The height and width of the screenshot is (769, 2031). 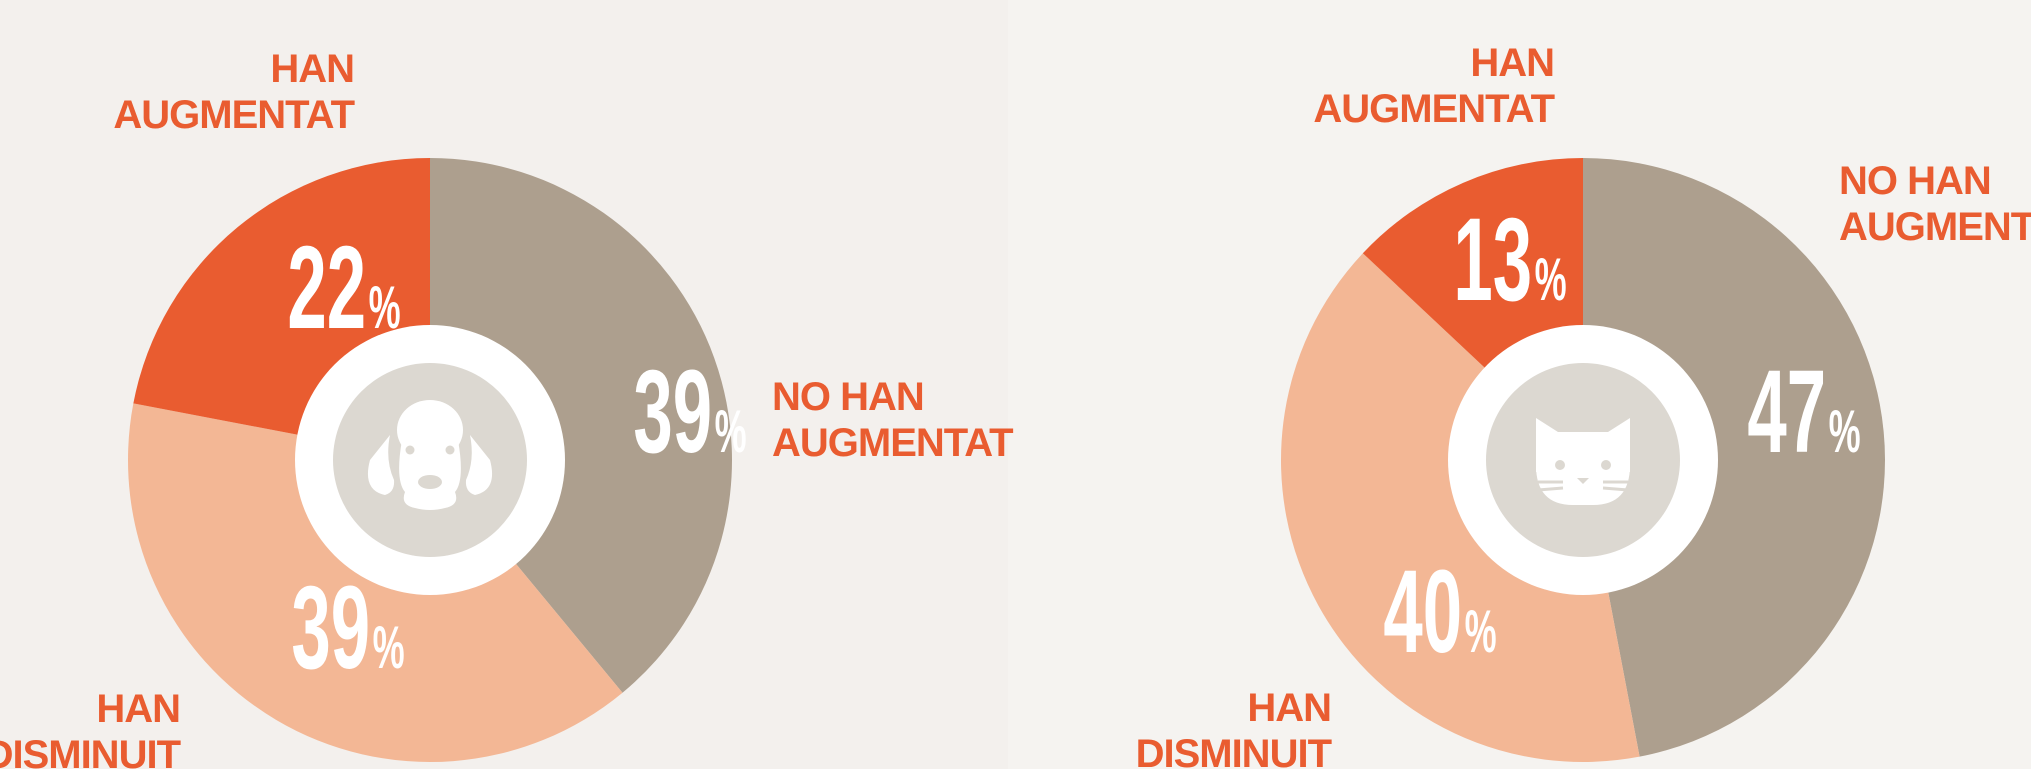 I want to click on value-number: 13, so click(x=1492, y=259).